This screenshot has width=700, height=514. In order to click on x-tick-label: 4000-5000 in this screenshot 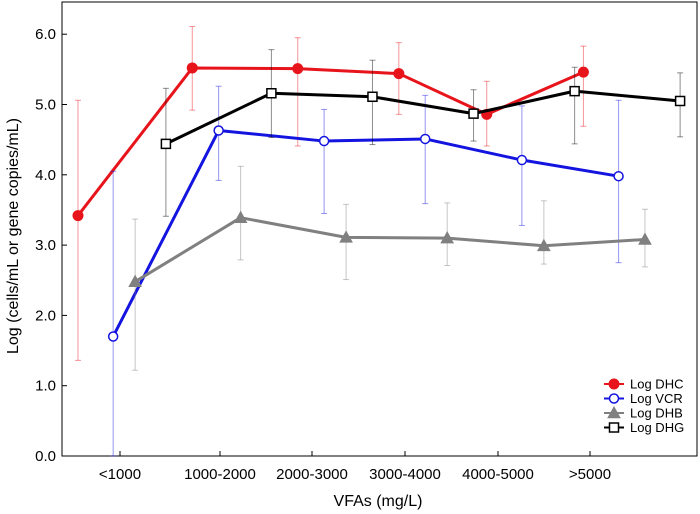, I will do `click(498, 474)`.